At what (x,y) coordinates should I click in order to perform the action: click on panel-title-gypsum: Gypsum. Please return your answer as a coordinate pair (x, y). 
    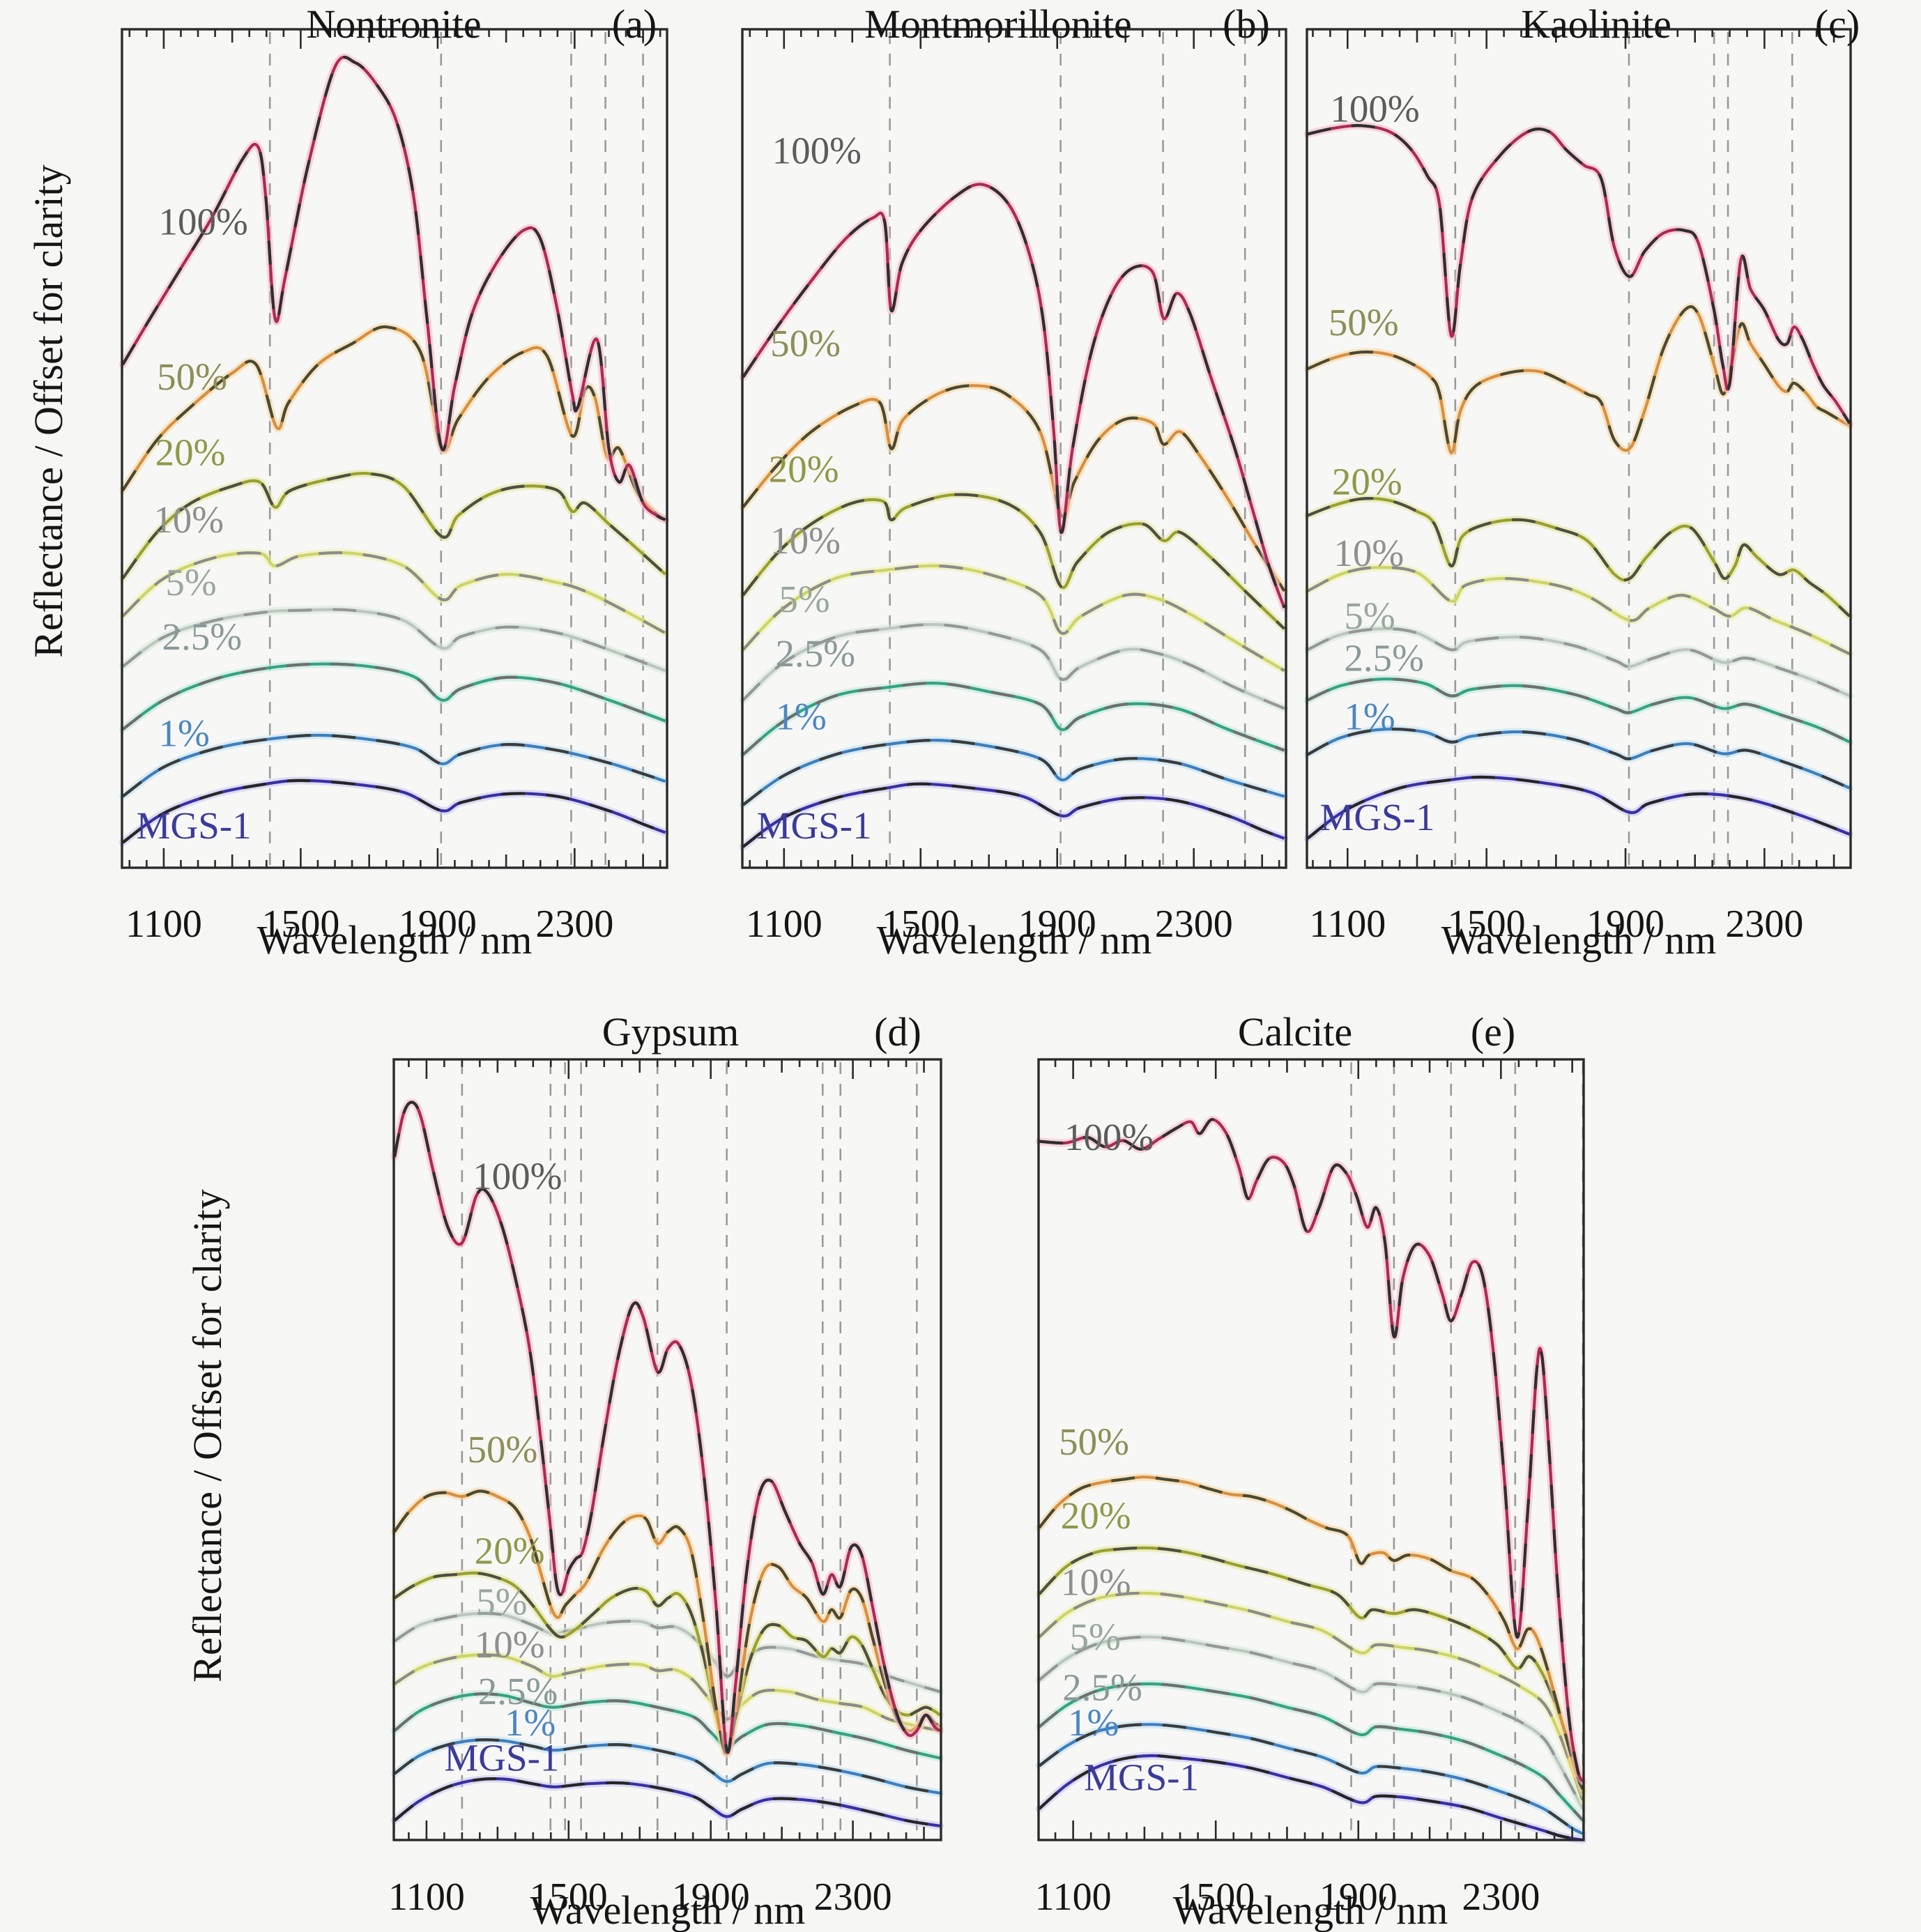
    Looking at the image, I should click on (671, 1032).